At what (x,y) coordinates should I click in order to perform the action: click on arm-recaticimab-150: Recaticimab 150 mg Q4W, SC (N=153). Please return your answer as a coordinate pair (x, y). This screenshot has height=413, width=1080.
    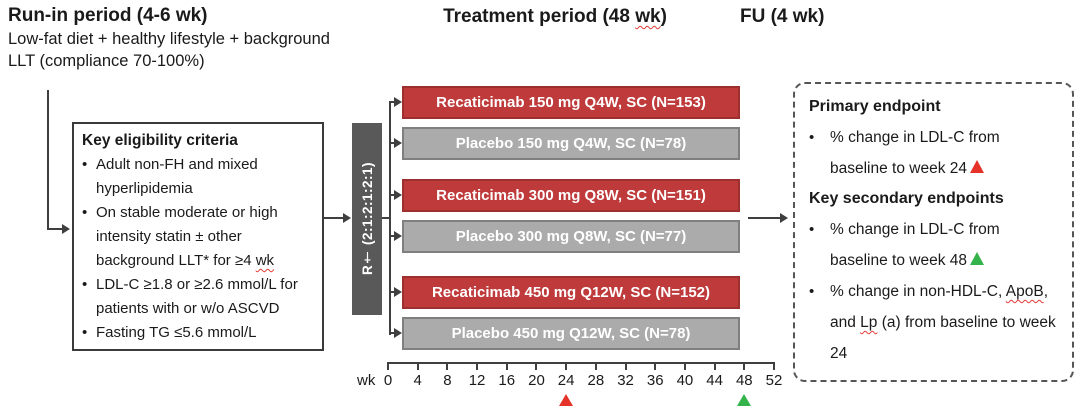
    Looking at the image, I should click on (571, 102).